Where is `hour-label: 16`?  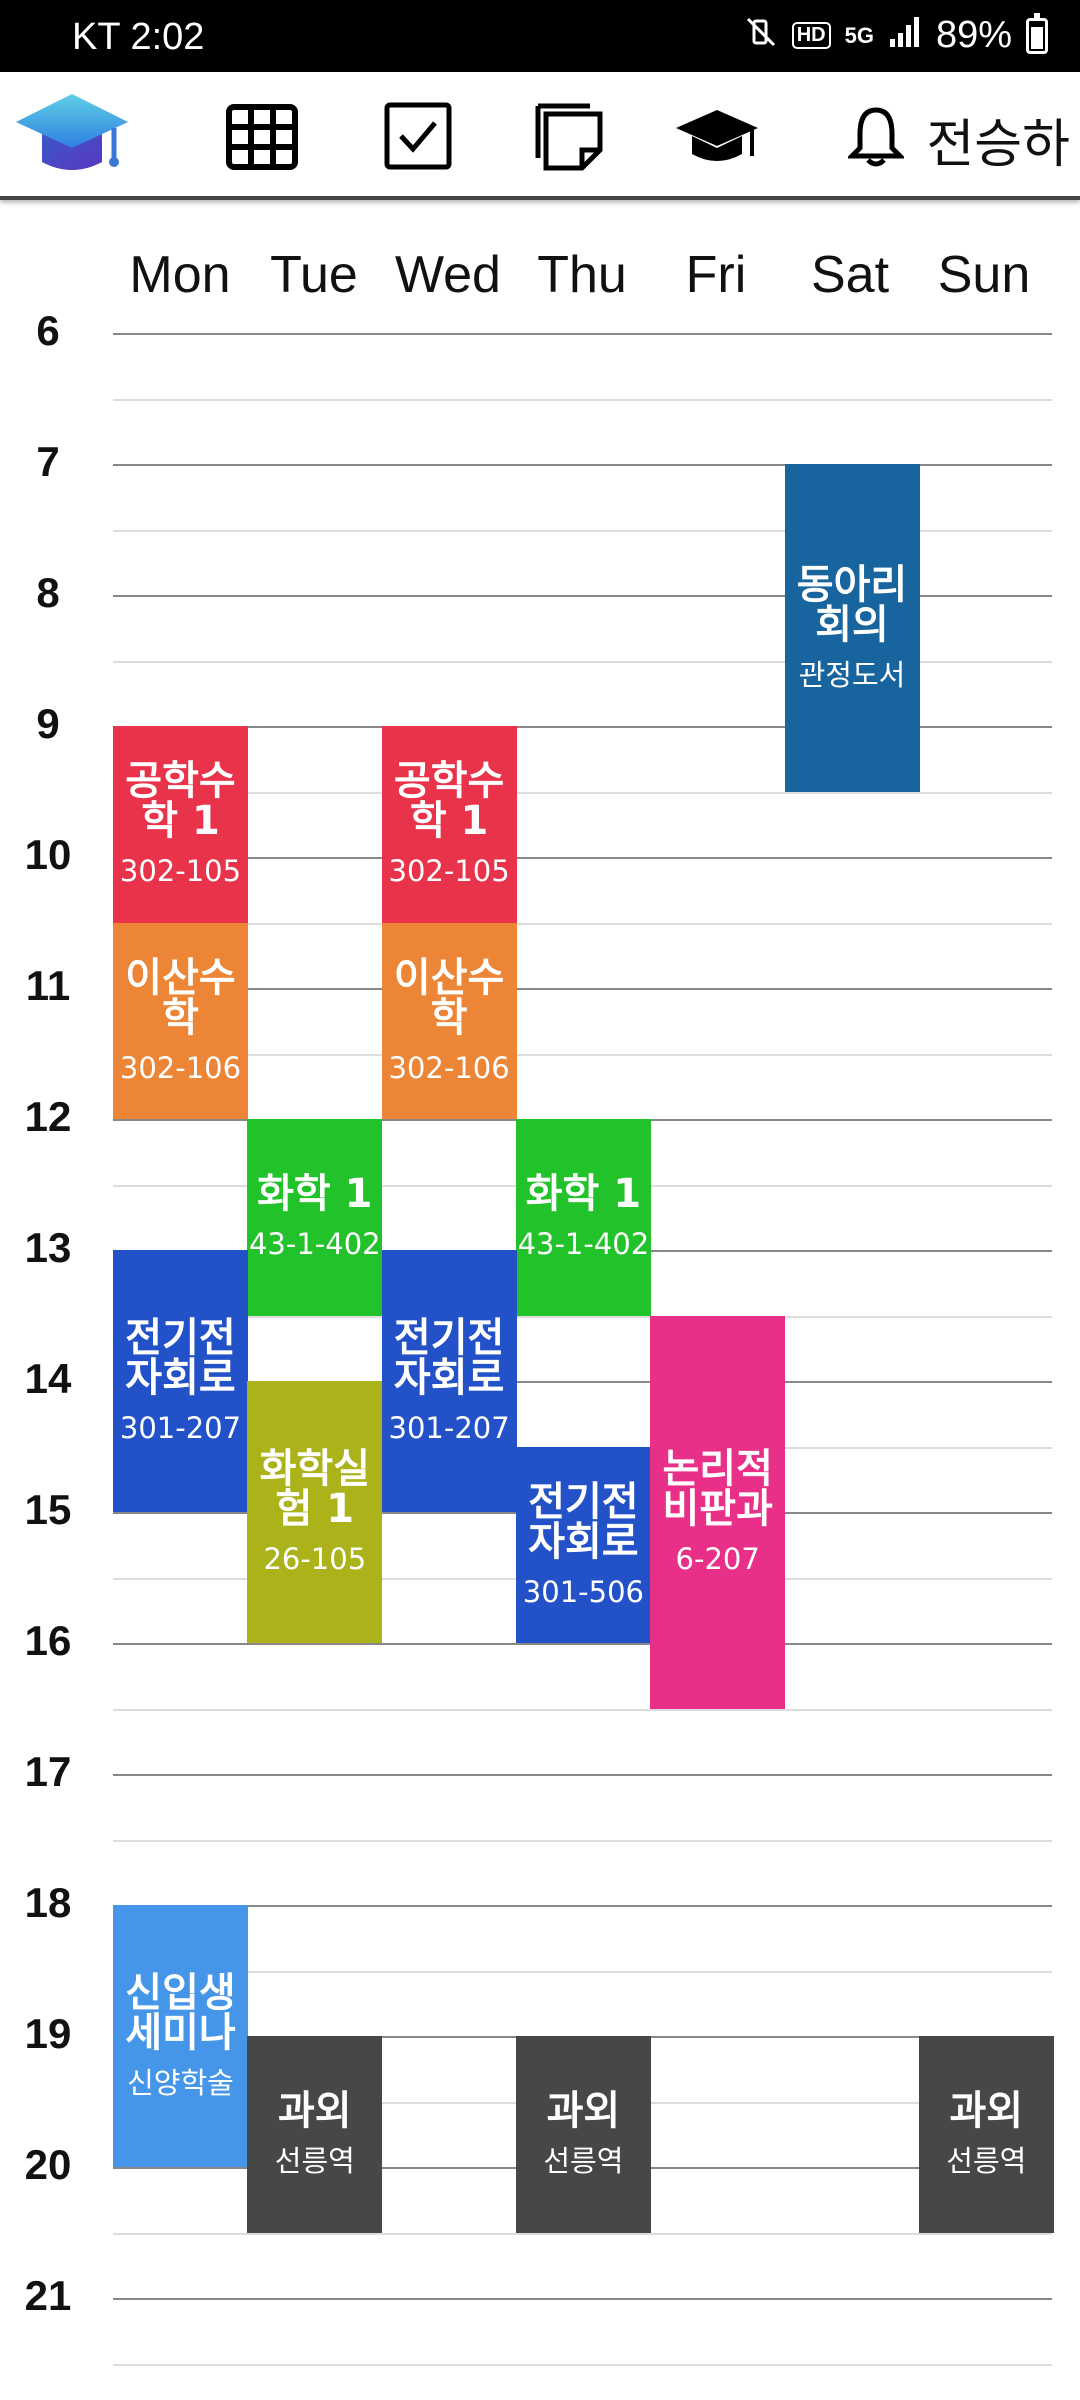
hour-label: 16 is located at coordinates (48, 1640).